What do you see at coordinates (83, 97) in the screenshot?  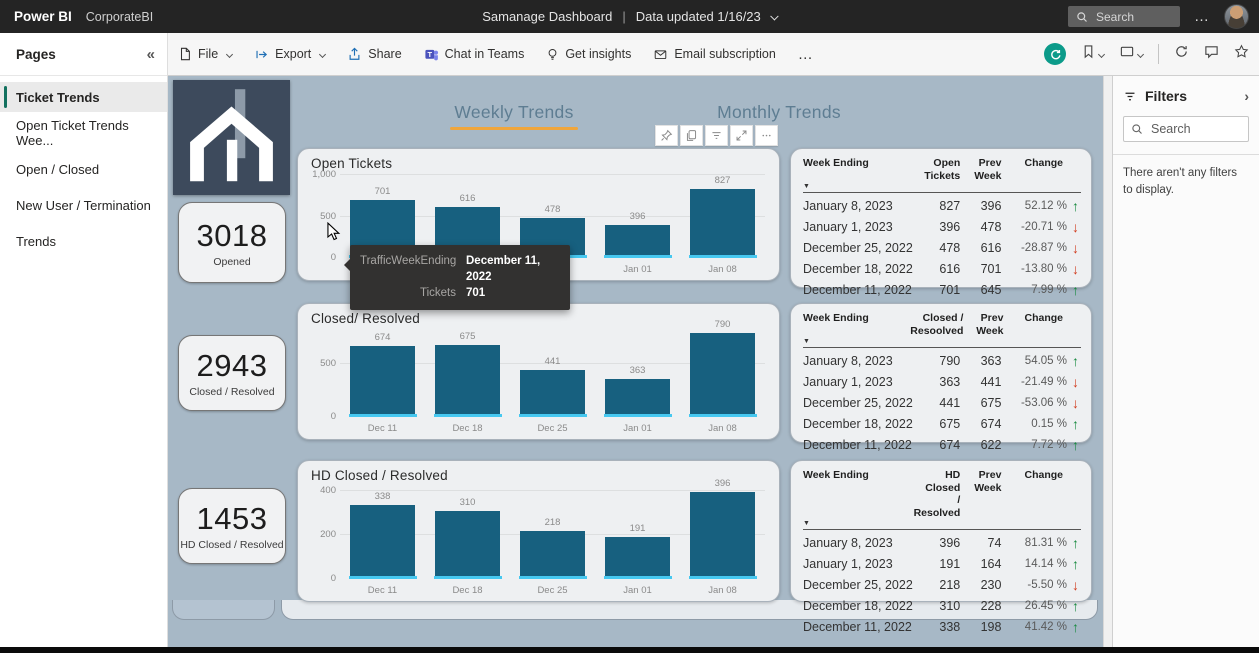 I see `sidebar-item-ticket-trends: Ticket Trends` at bounding box center [83, 97].